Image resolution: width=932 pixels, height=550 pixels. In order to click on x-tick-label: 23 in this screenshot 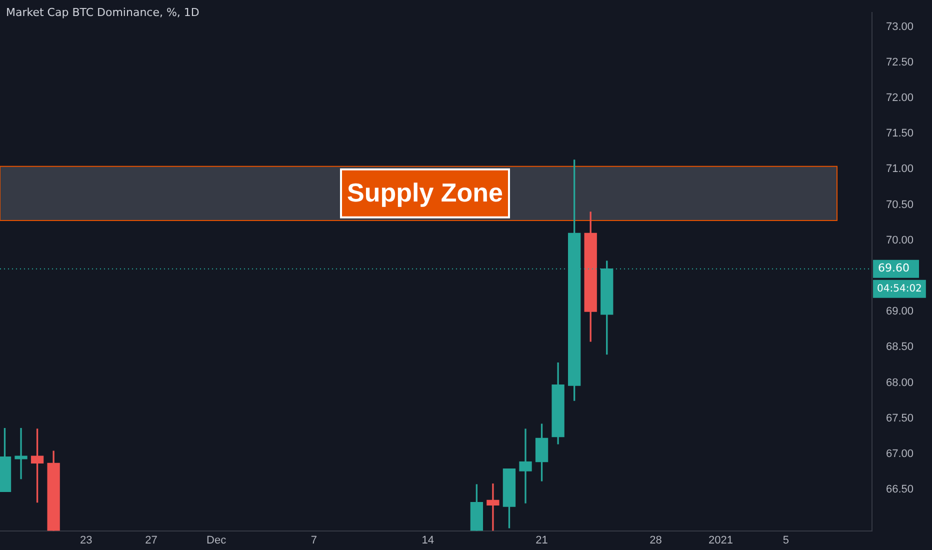, I will do `click(86, 540)`.